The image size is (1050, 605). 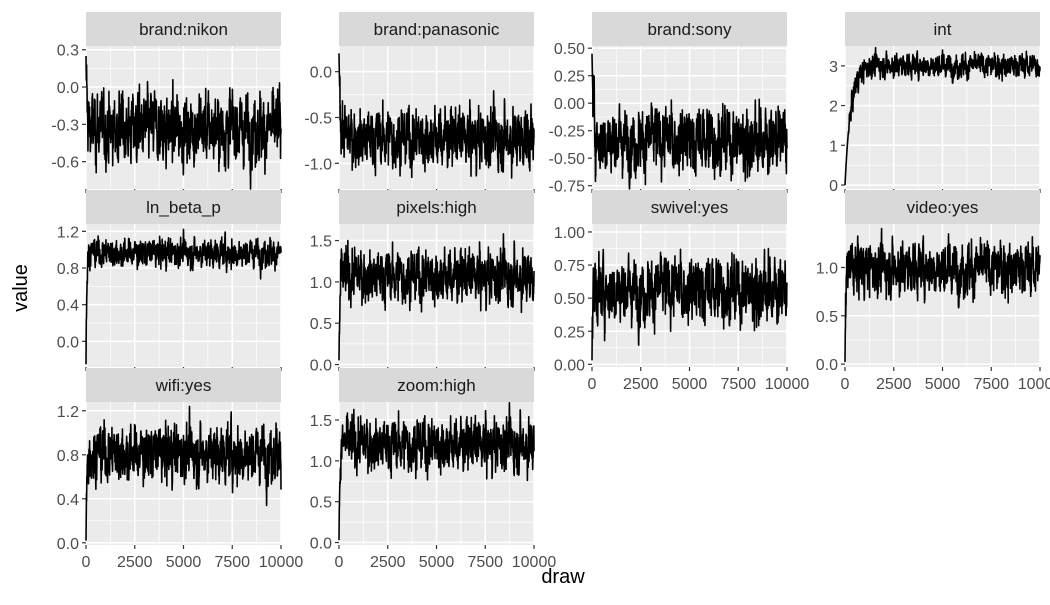 What do you see at coordinates (65, 163) in the screenshot?
I see `y-tick-label: -0.6` at bounding box center [65, 163].